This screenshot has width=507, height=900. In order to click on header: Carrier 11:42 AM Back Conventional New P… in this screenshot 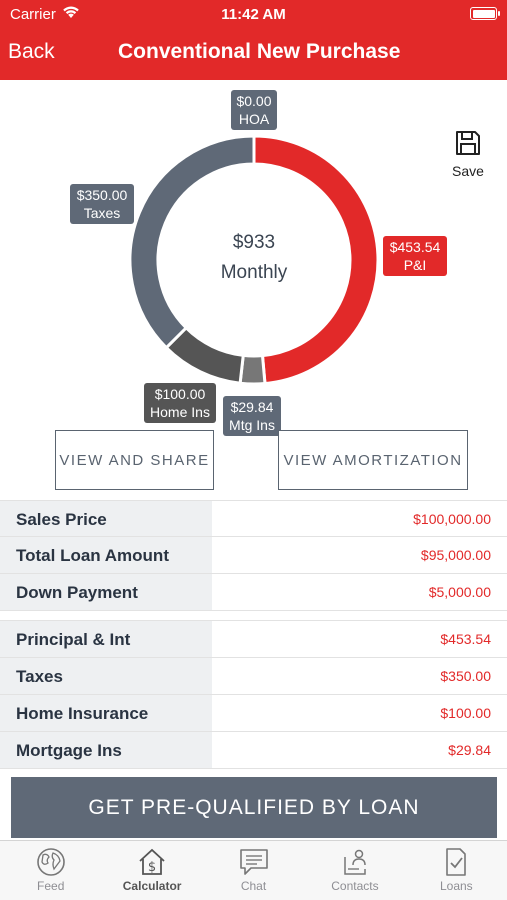, I will do `click(253, 40)`.